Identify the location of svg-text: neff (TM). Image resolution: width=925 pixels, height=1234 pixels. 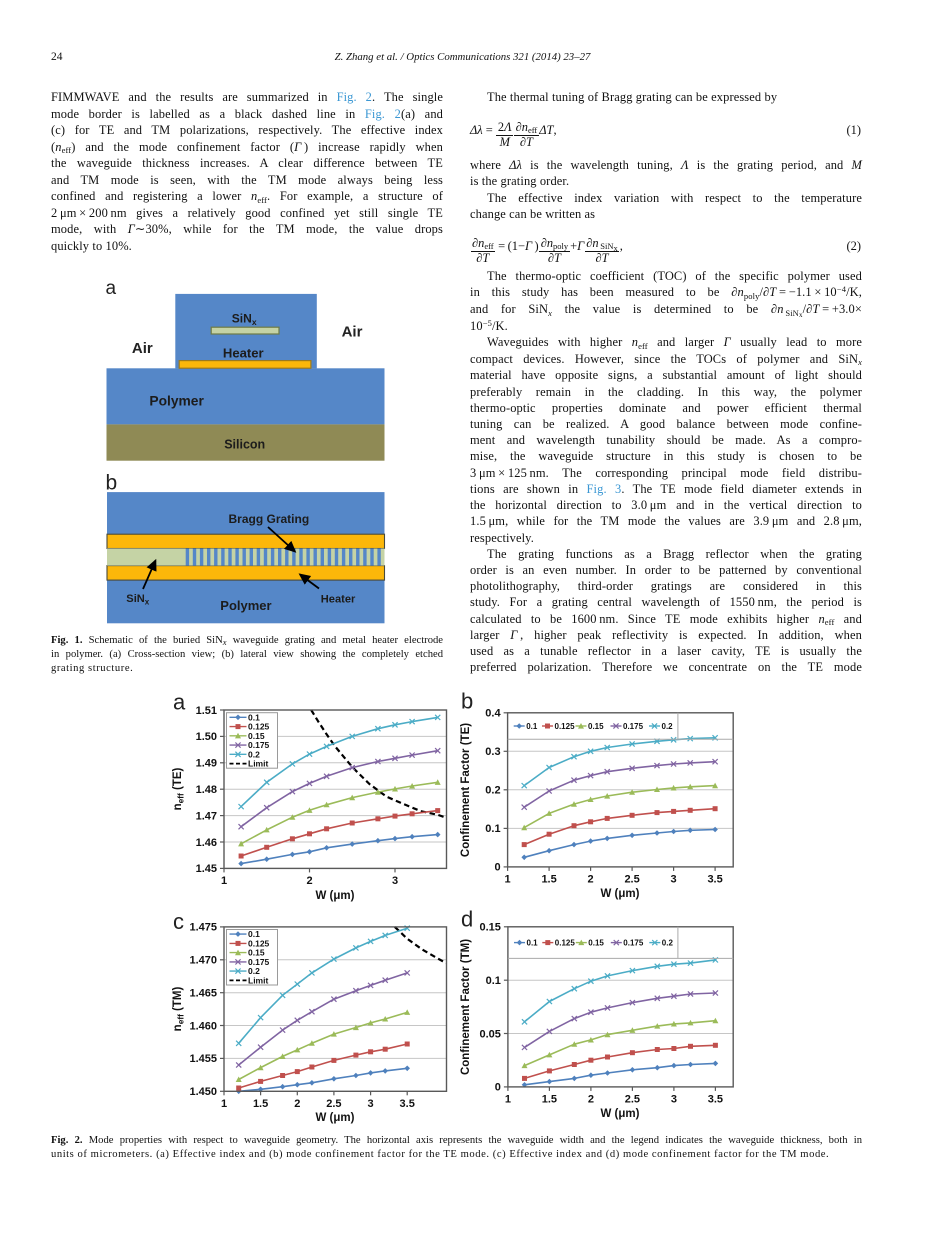
(179, 1009).